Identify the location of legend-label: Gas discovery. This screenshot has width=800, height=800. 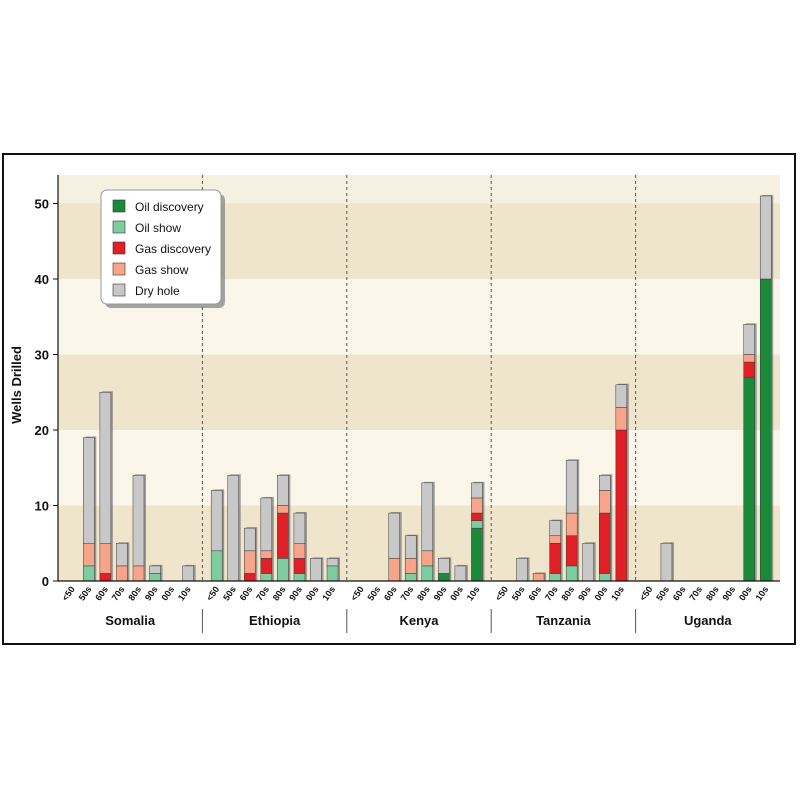
(173, 249).